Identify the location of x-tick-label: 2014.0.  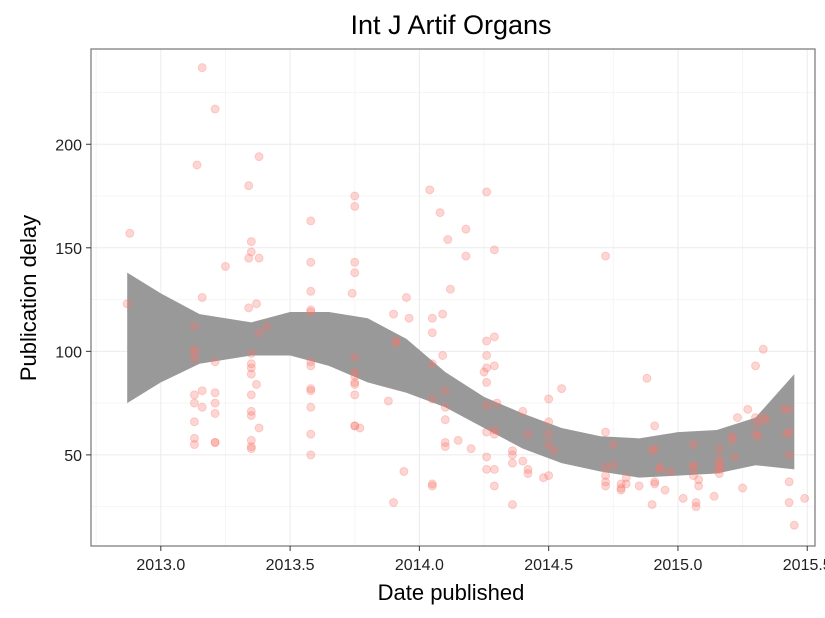
(419, 565).